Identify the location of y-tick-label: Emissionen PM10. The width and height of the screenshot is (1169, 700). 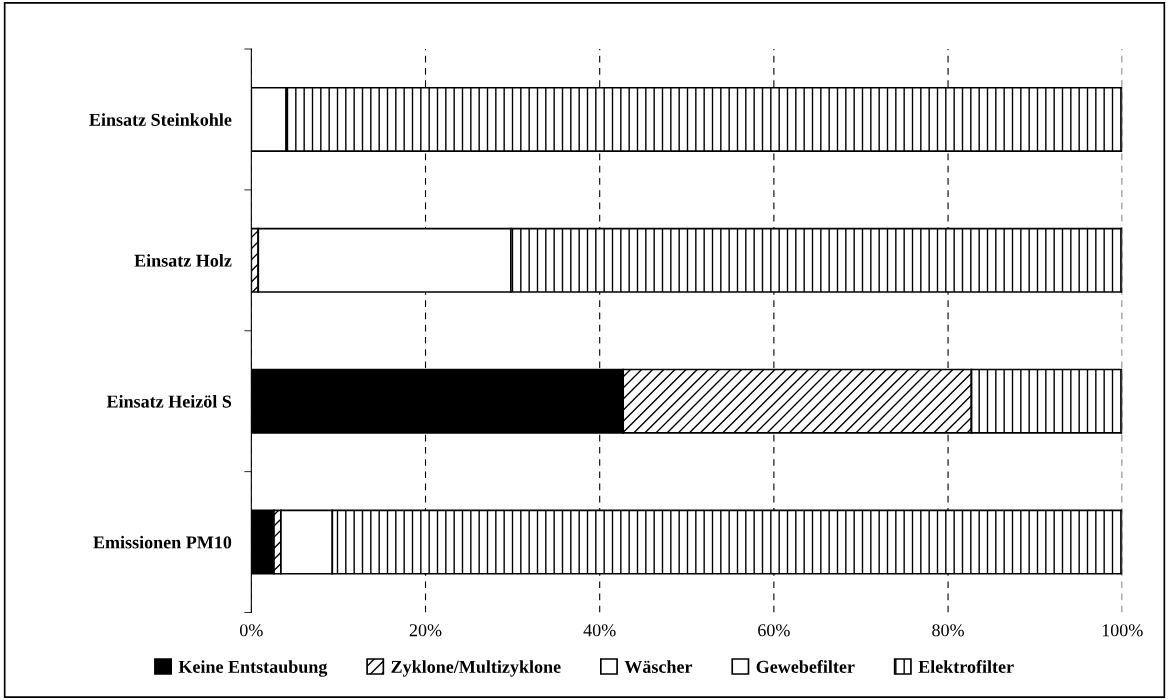
(162, 542).